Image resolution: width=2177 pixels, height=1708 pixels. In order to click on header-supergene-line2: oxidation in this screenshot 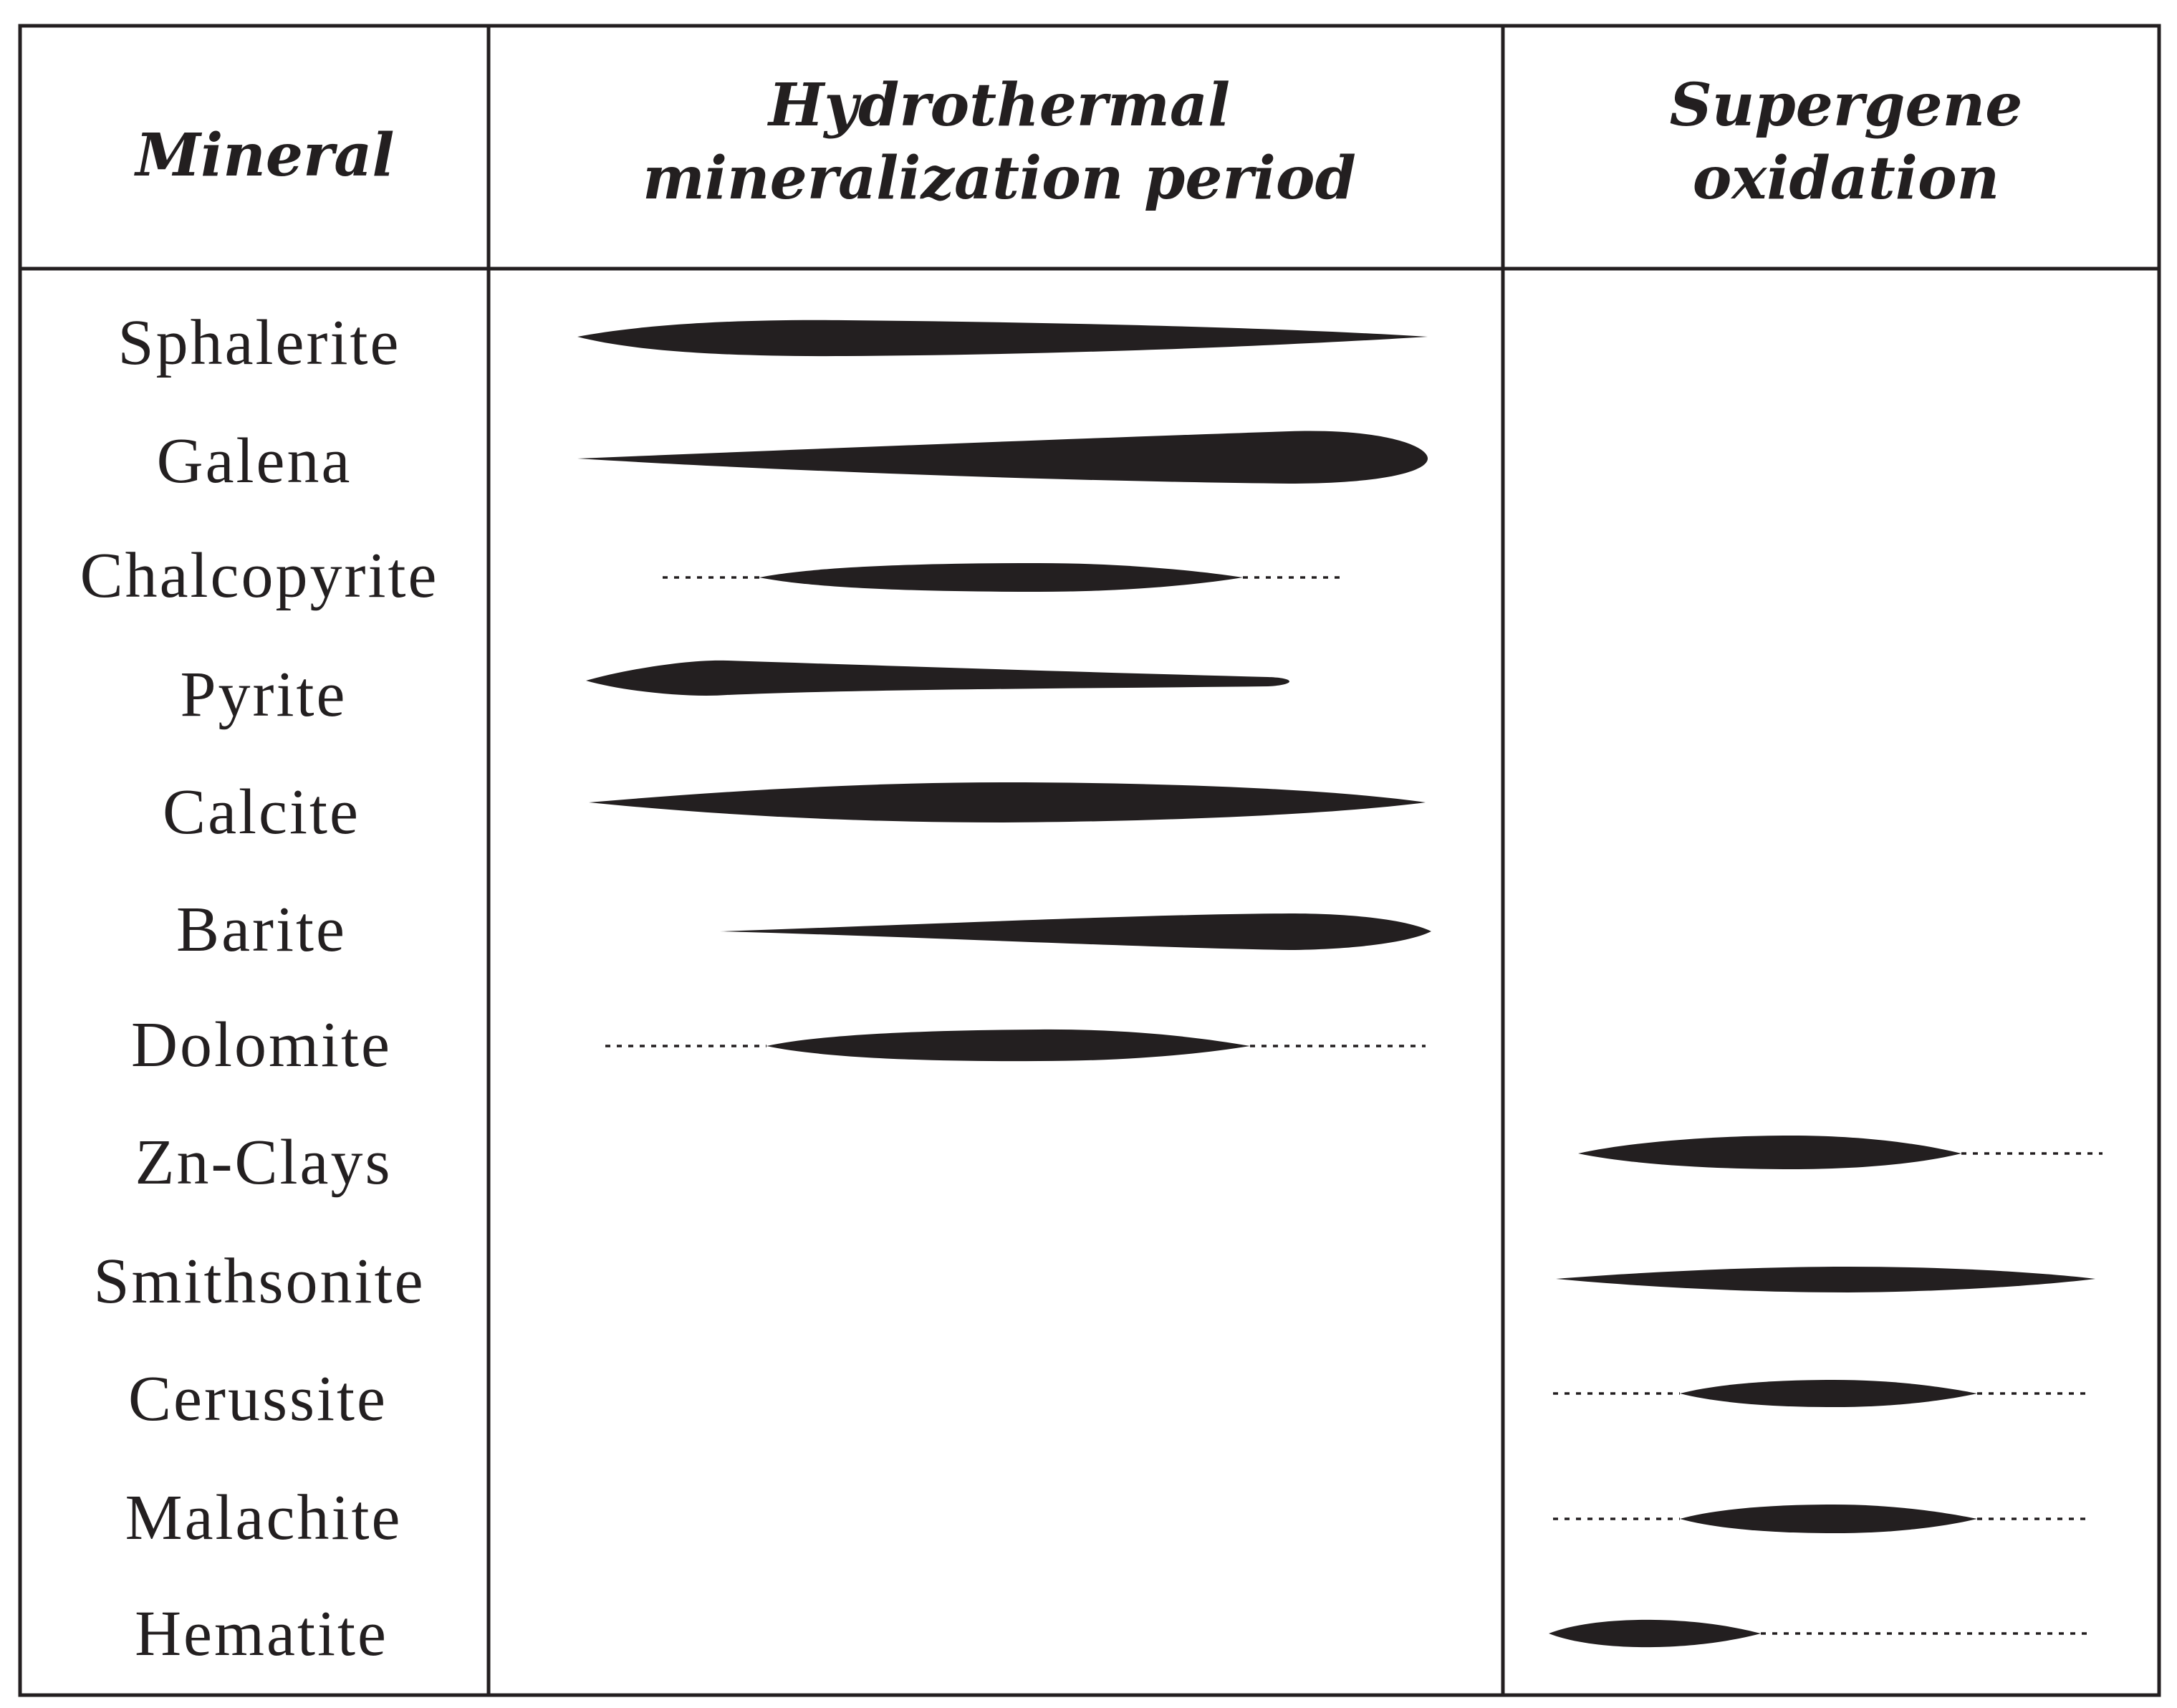, I will do `click(1846, 178)`.